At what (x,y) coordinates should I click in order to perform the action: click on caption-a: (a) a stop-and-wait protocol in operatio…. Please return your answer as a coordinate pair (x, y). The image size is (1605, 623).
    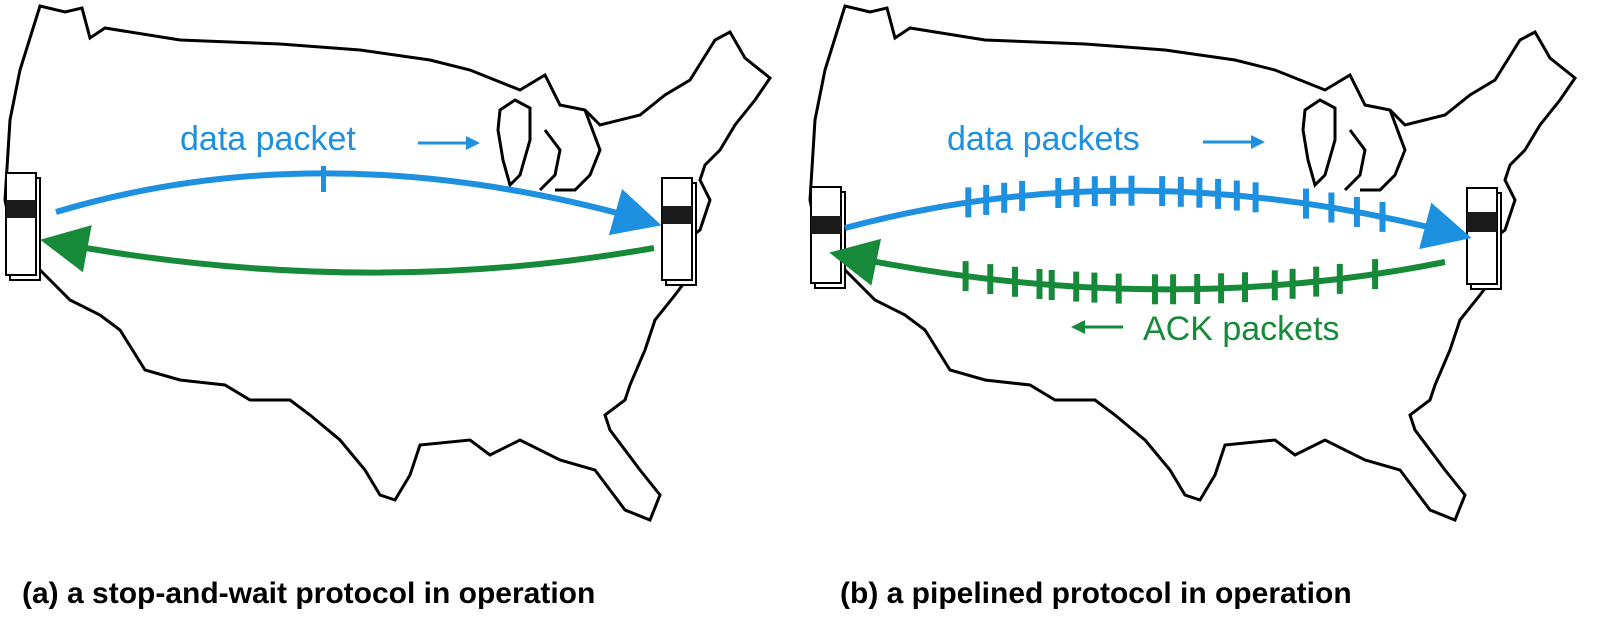
    Looking at the image, I should click on (308, 593).